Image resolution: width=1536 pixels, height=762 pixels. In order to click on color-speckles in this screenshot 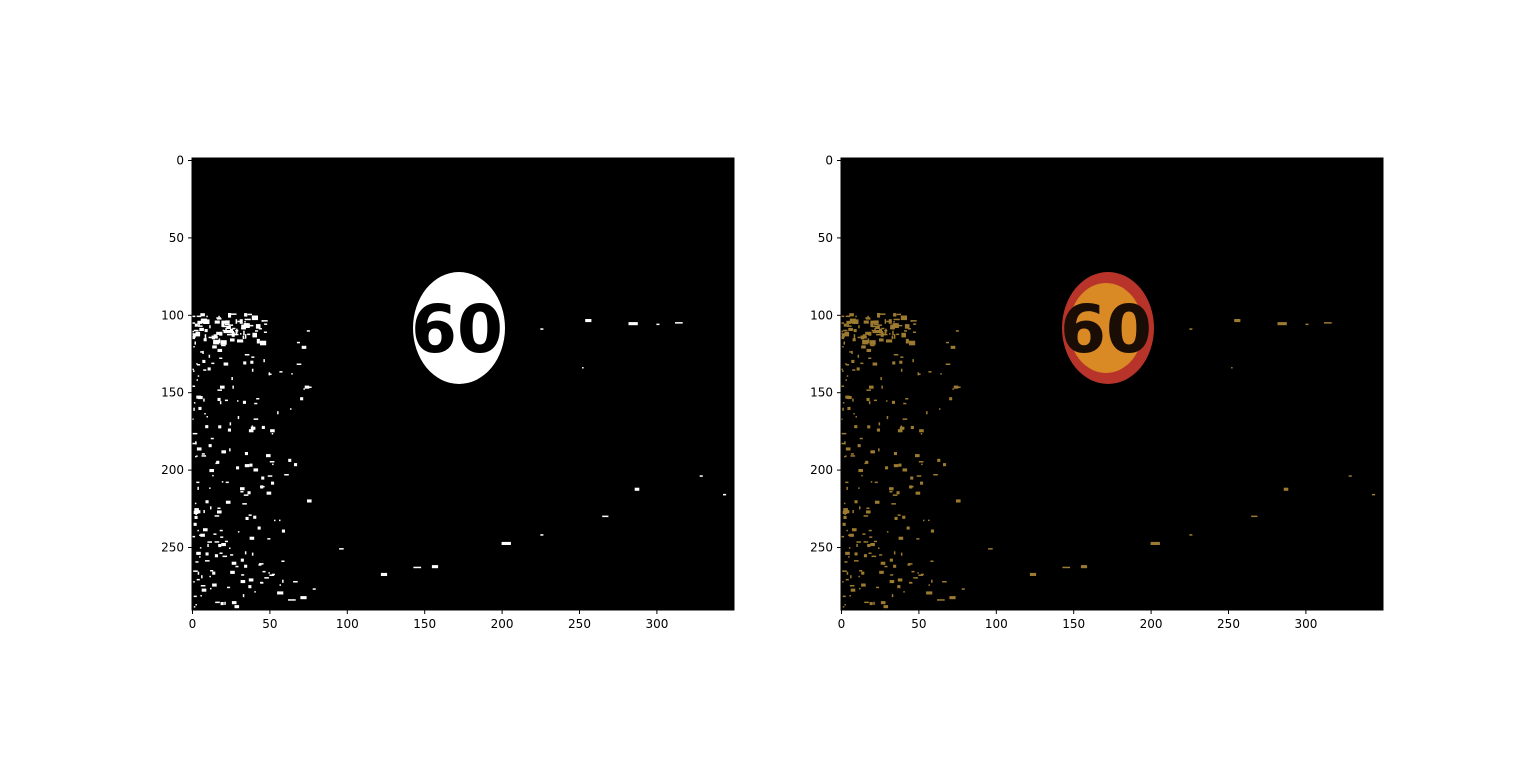, I will do `click(1108, 461)`.